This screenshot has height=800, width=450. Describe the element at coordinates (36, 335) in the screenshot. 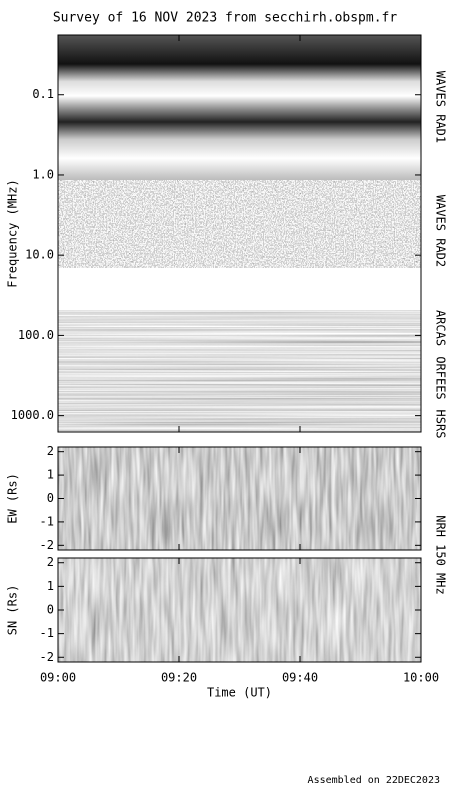

I see `y-tick-label: 100.0` at that location.